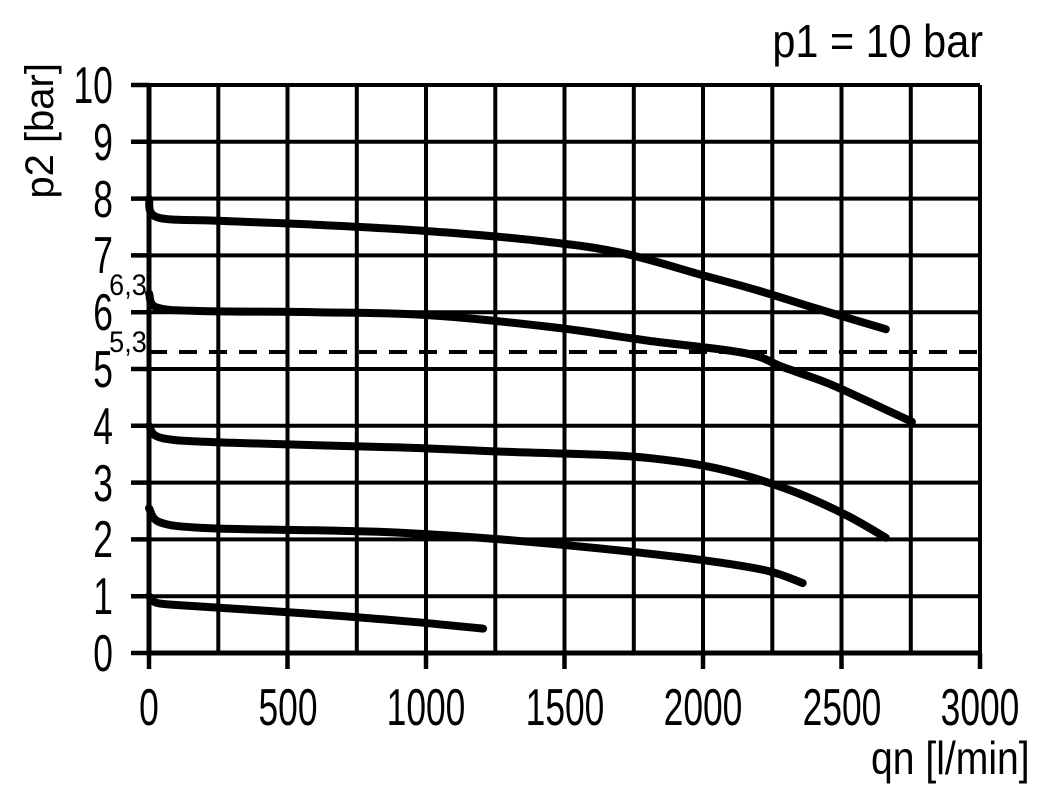 The image size is (1051, 803). Describe the element at coordinates (517, 264) in the screenshot. I see `curve-start-8-bar` at that location.